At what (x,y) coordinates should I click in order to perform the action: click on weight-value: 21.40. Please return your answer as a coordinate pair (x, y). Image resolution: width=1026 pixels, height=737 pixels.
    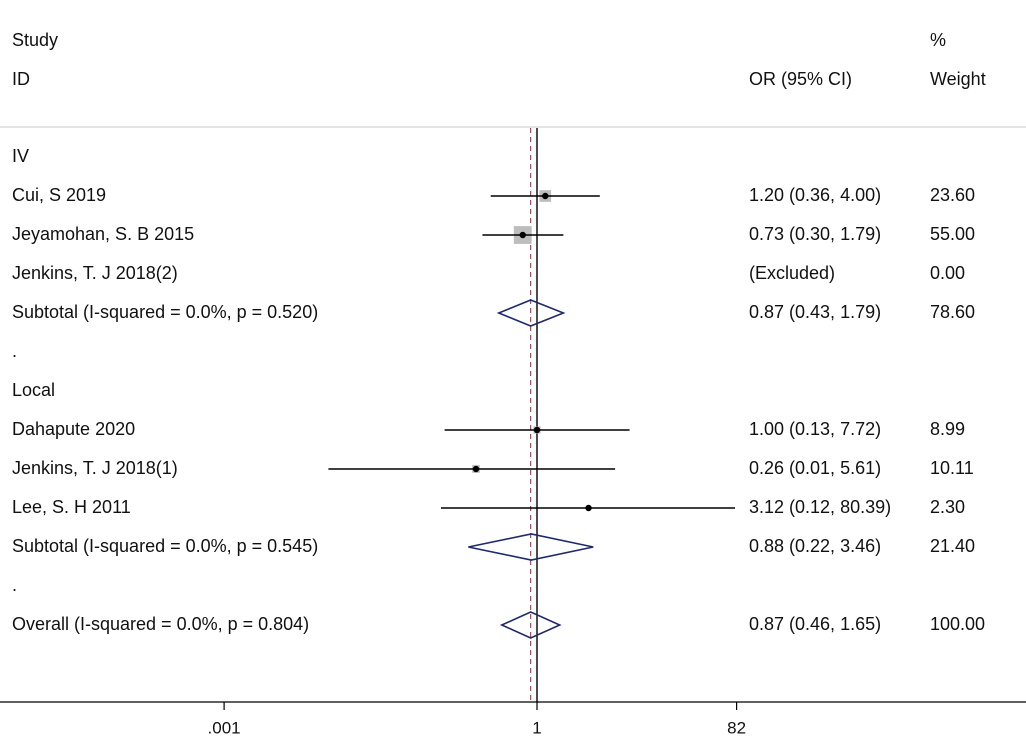
    Looking at the image, I should click on (952, 546).